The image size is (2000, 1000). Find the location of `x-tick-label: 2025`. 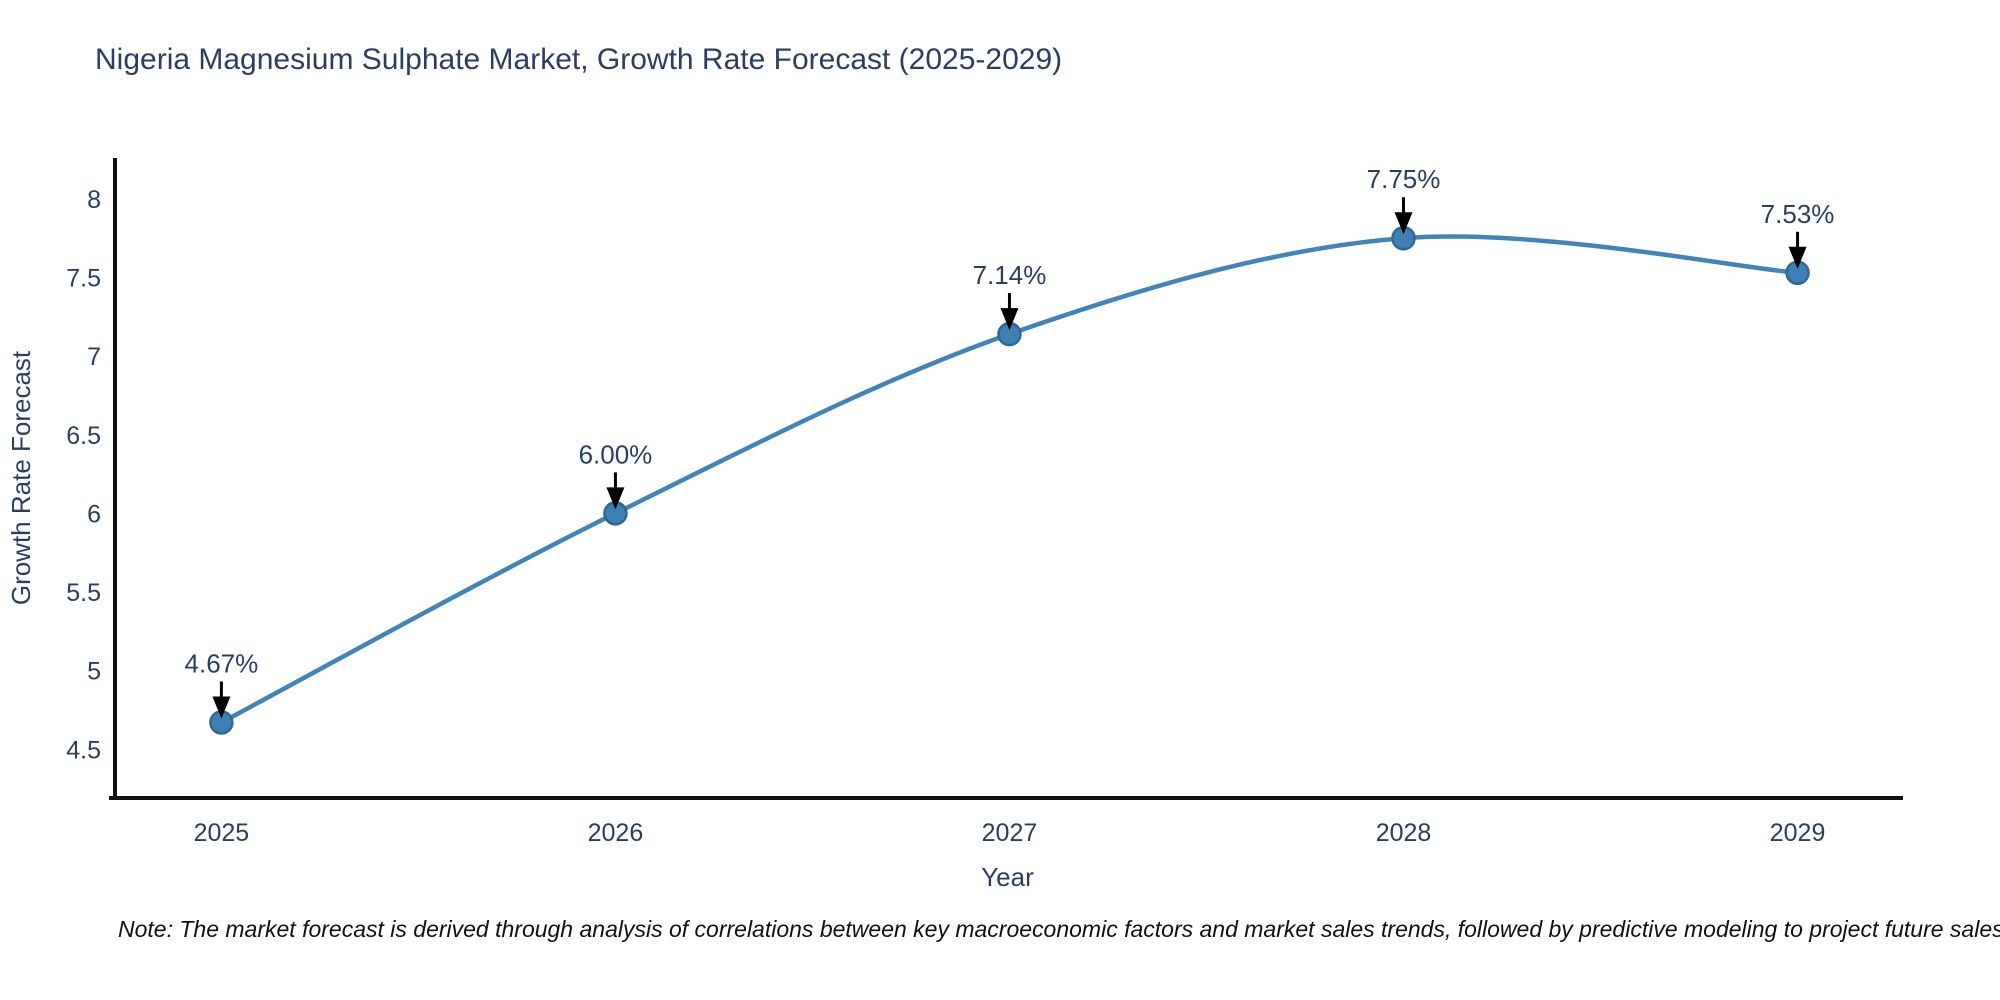

x-tick-label: 2025 is located at coordinates (222, 833).